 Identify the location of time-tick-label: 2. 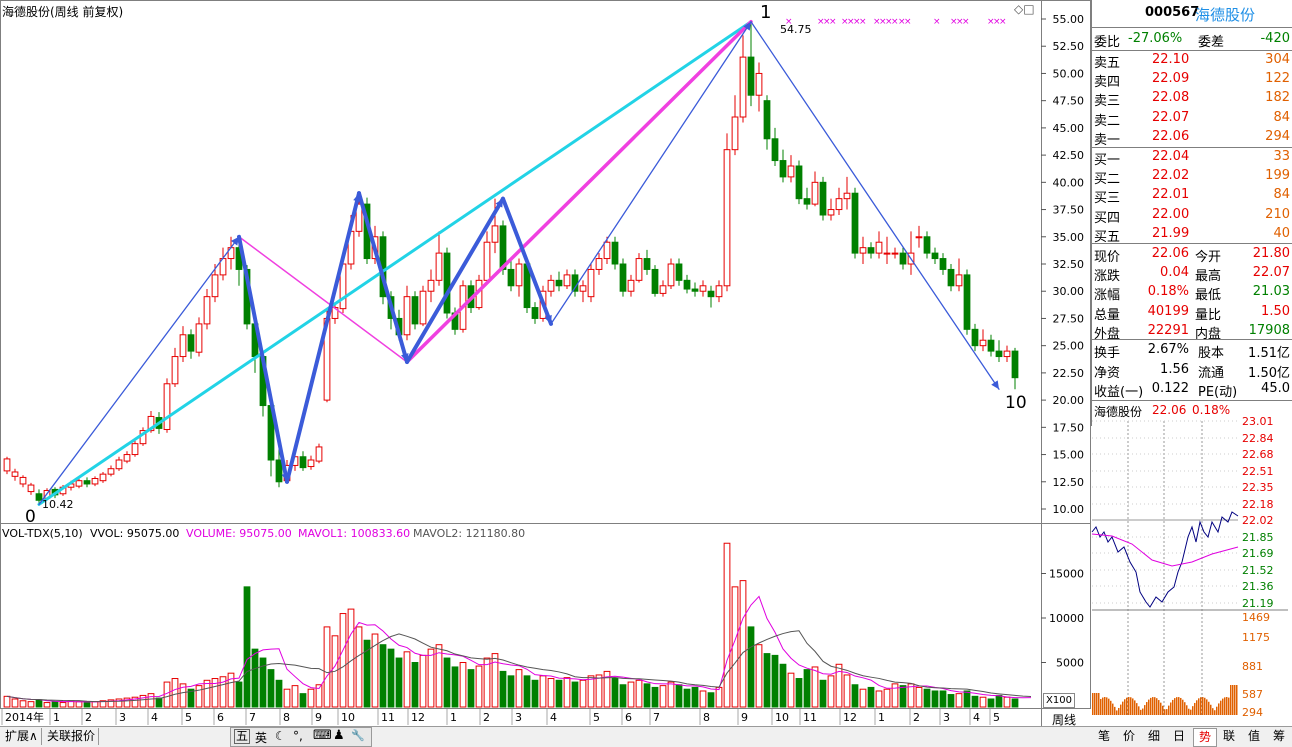
(88, 717).